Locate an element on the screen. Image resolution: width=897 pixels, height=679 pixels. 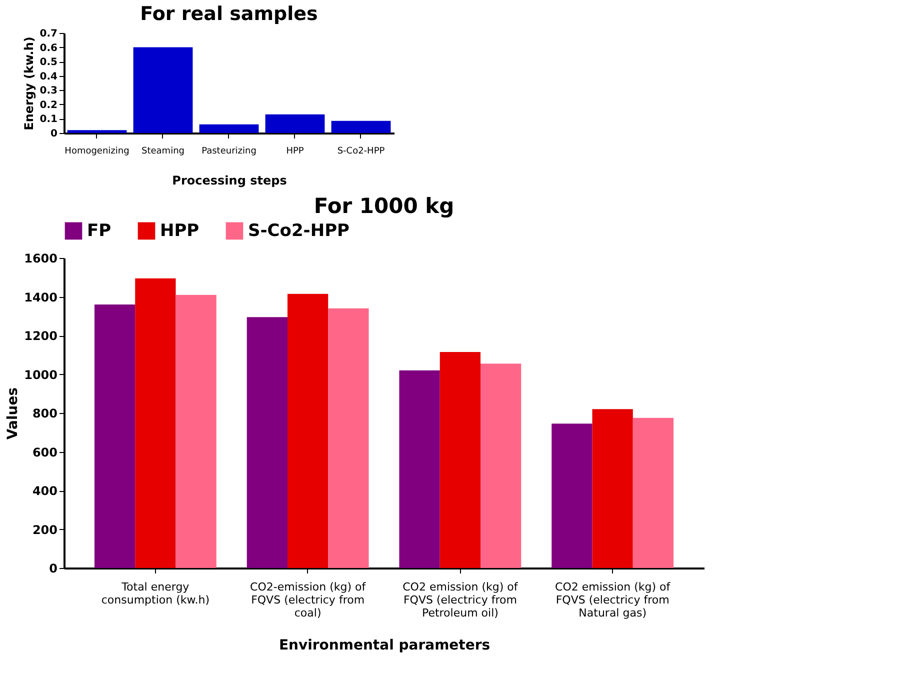
x-axis-title: Environmental parameters is located at coordinates (384, 646).